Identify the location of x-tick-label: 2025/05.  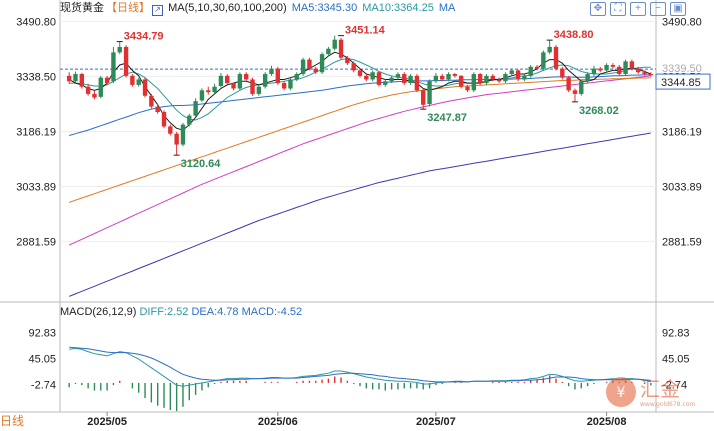
(107, 422).